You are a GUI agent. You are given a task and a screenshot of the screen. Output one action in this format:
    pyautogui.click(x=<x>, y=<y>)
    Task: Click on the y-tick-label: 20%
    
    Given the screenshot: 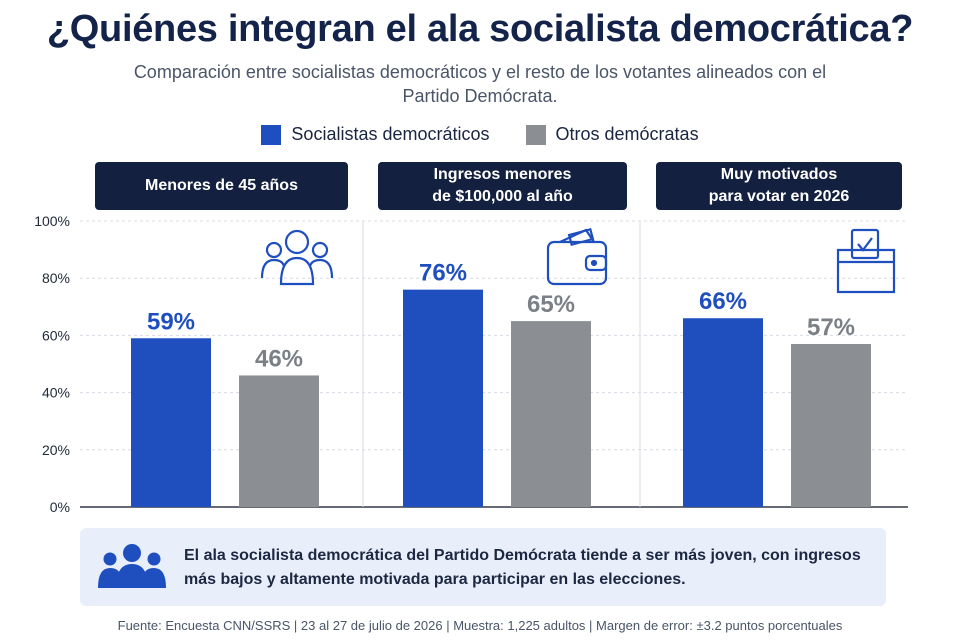 What is the action you would take?
    pyautogui.click(x=56, y=450)
    